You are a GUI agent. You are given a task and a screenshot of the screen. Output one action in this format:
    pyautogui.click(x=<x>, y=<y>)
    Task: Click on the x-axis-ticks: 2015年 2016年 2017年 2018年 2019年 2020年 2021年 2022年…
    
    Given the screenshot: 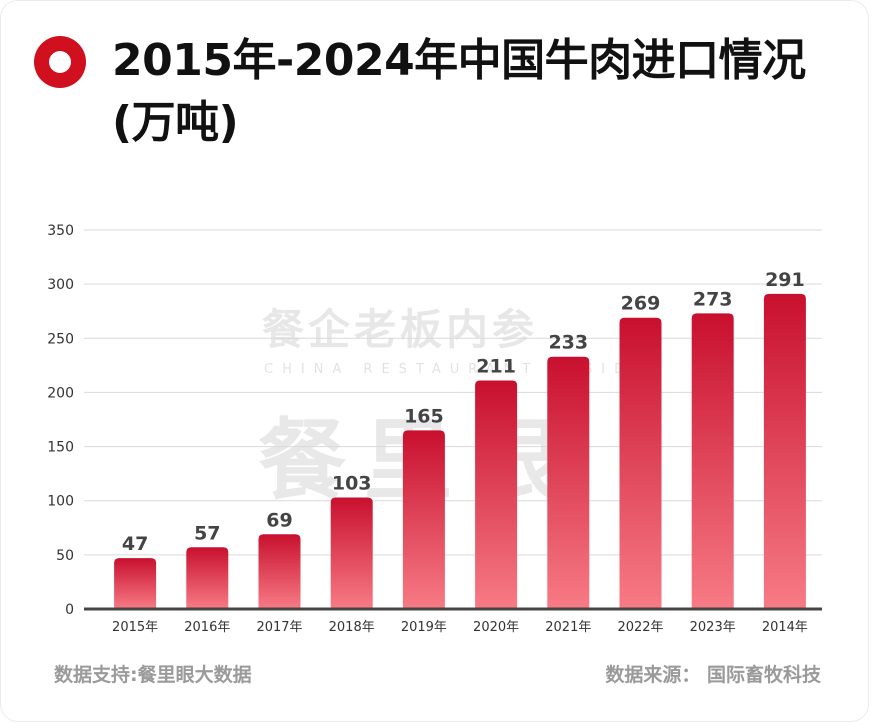 What is the action you would take?
    pyautogui.click(x=460, y=627)
    